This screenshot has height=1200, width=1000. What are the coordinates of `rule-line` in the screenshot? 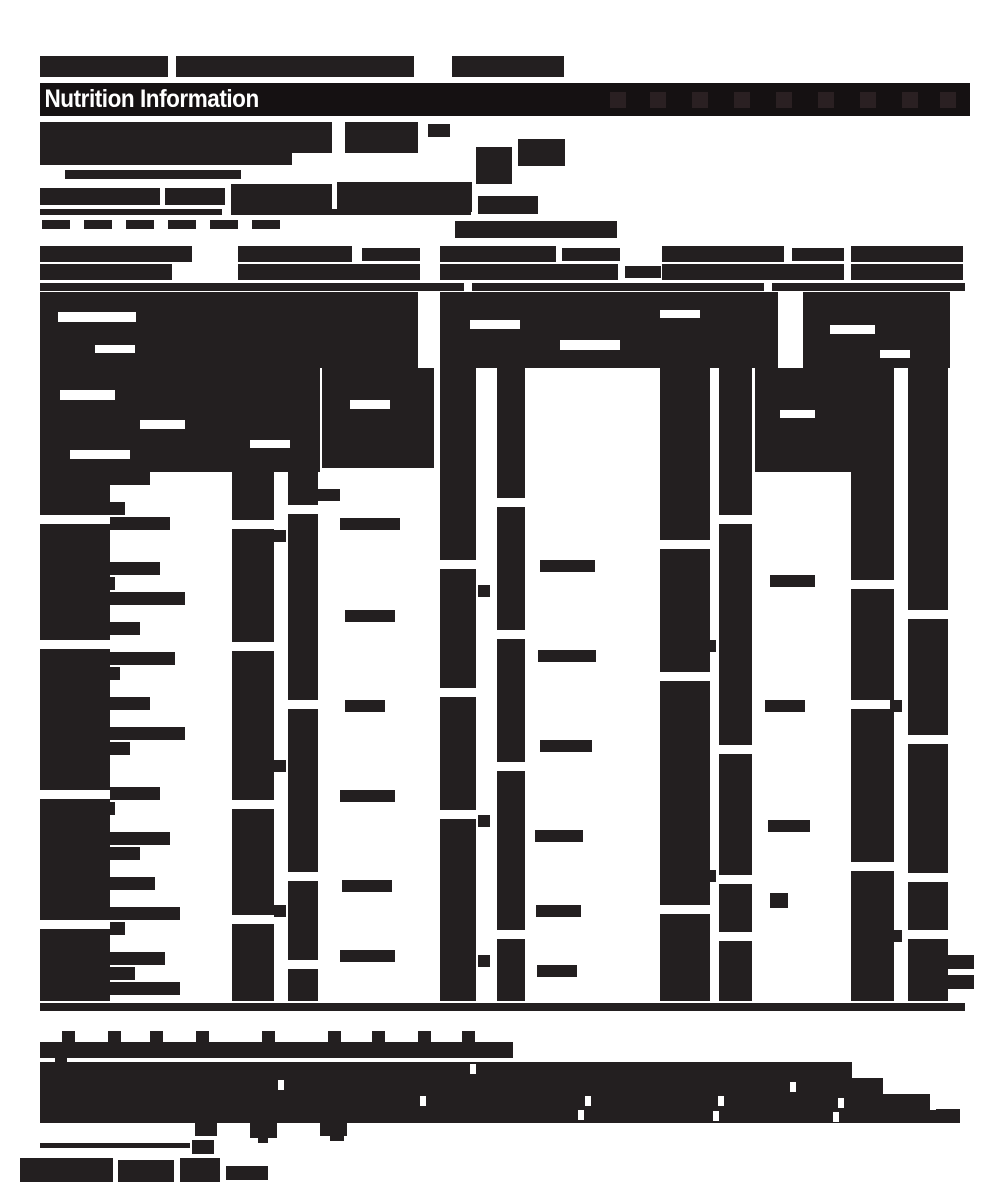 It's located at (502, 1007).